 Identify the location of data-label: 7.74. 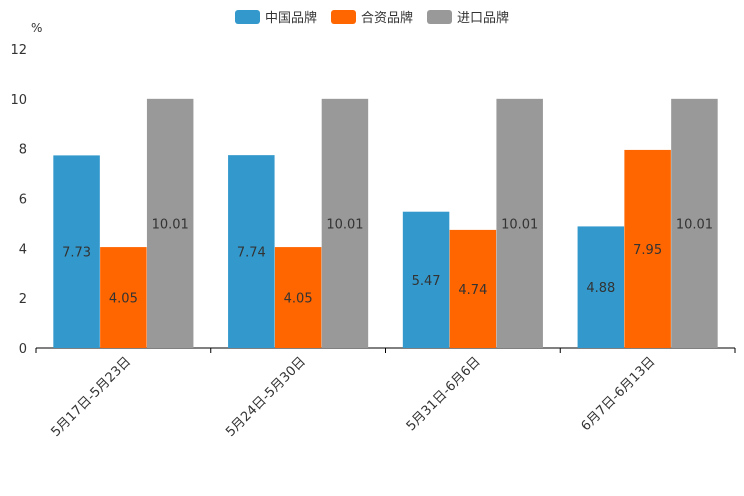
(251, 253).